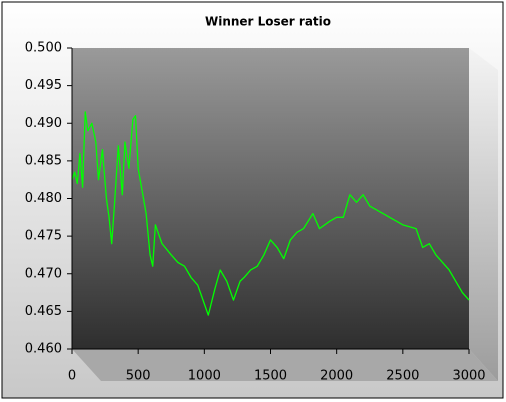 The width and height of the screenshot is (506, 402). What do you see at coordinates (483, 214) in the screenshot?
I see `side-wall` at bounding box center [483, 214].